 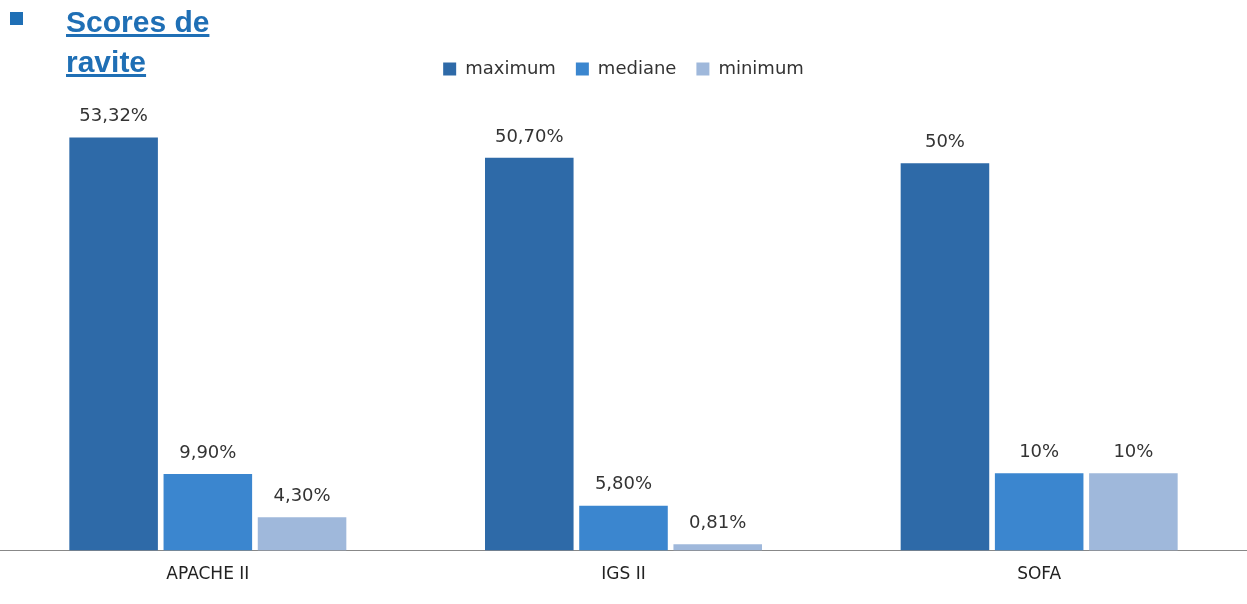 I want to click on x-tick-label: SOFA, so click(x=1039, y=573).